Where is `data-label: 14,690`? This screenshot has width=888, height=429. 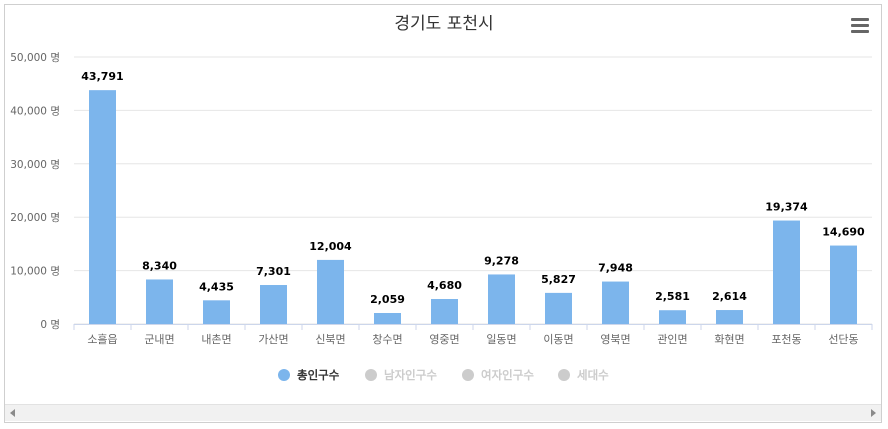
data-label: 14,690 is located at coordinates (843, 232).